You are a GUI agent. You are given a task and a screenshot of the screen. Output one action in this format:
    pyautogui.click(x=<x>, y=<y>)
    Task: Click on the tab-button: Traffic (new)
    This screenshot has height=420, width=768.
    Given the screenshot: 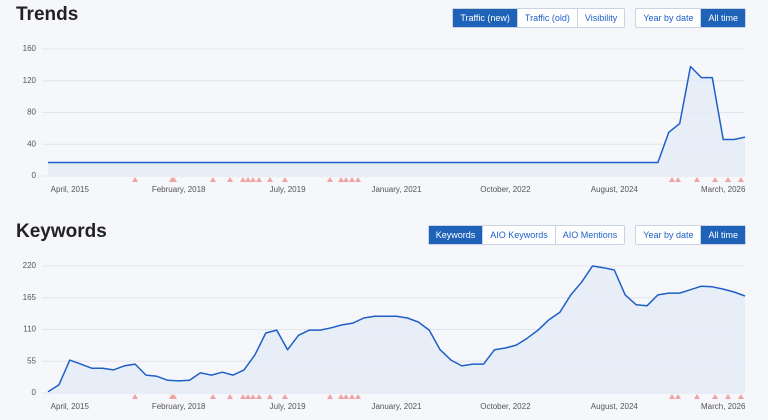 What is the action you would take?
    pyautogui.click(x=485, y=18)
    